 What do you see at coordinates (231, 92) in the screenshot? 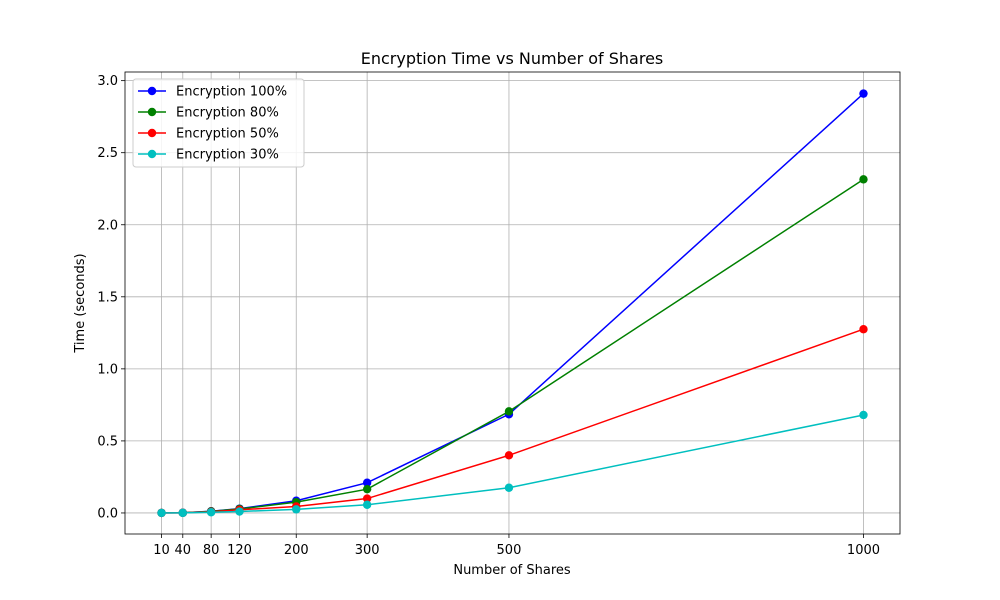
I see `legend-label: Encryption 100%` at bounding box center [231, 92].